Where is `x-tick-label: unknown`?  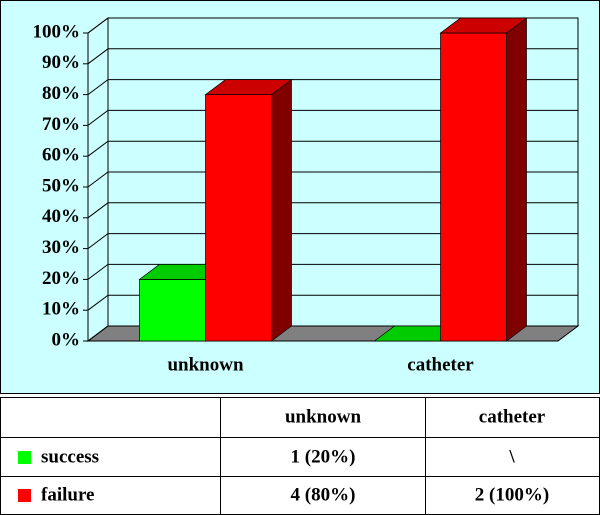 x-tick-label: unknown is located at coordinates (205, 364).